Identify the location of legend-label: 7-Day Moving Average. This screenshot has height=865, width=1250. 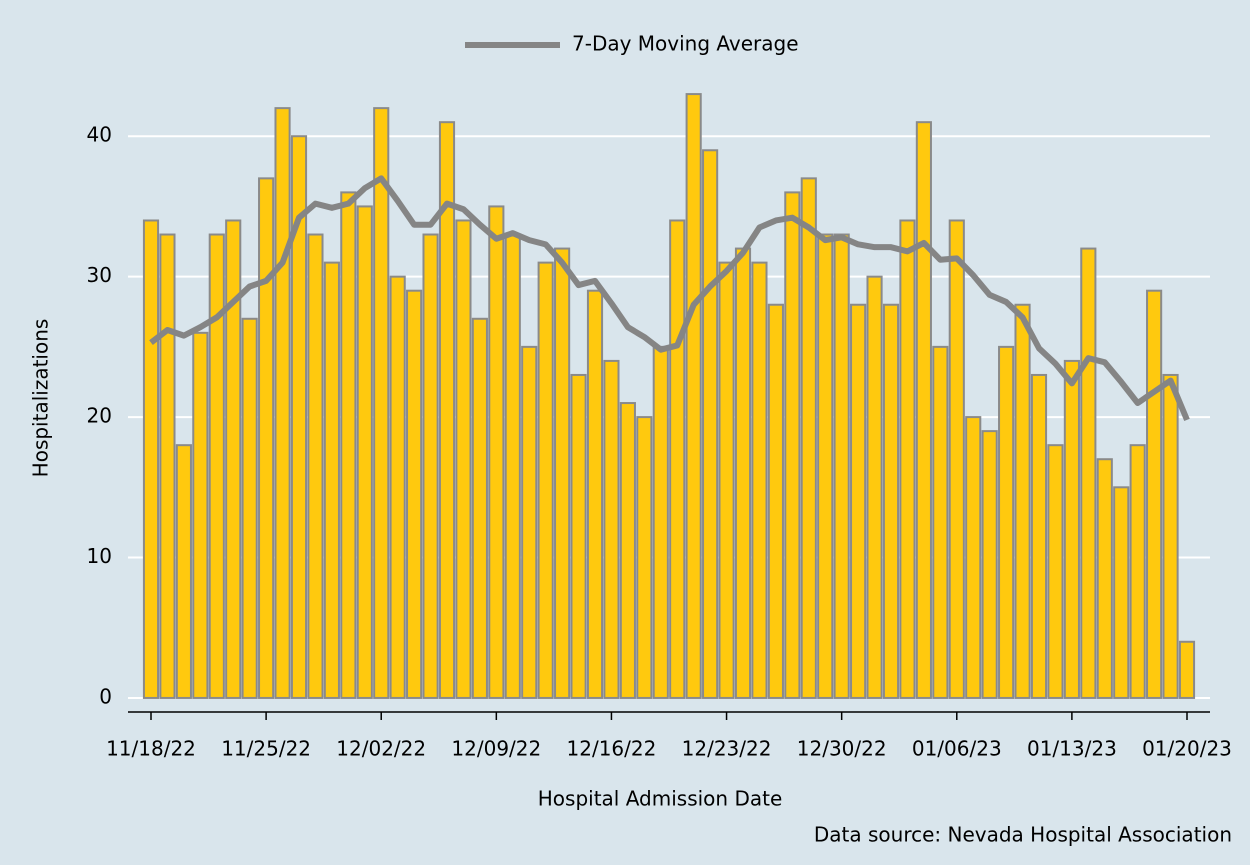
(685, 44).